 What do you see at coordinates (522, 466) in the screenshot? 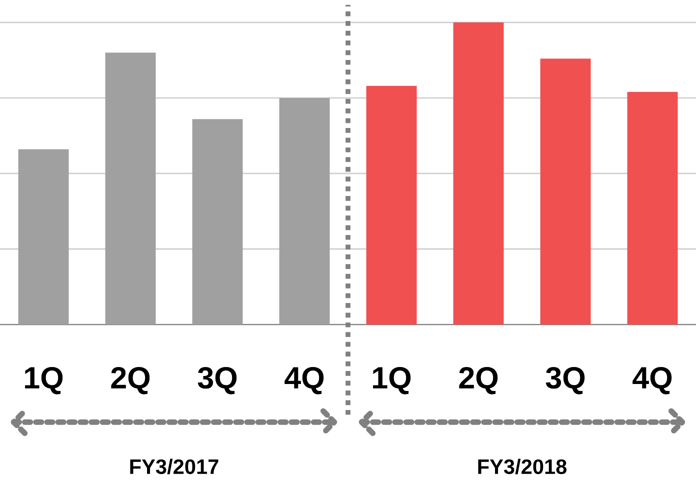
I see `text: FY3/2018` at bounding box center [522, 466].